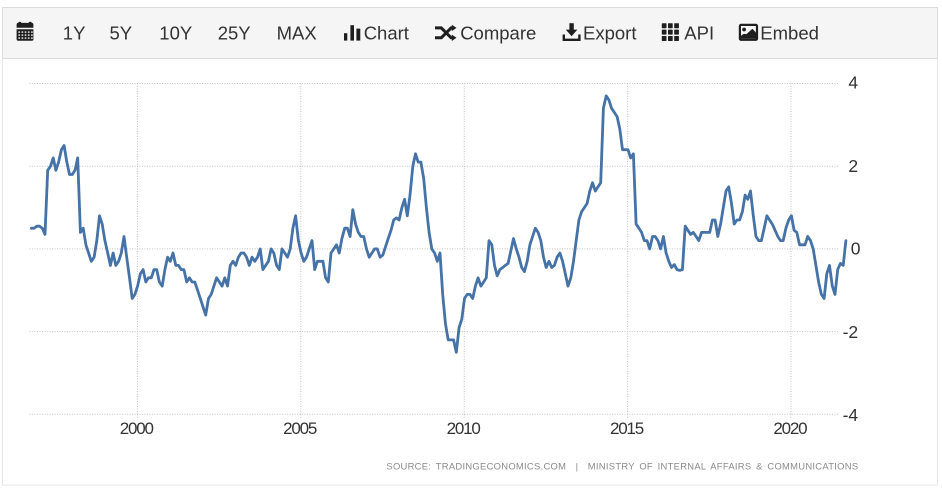 Image resolution: width=942 pixels, height=491 pixels. I want to click on svg-text: 10Y, so click(175, 32).